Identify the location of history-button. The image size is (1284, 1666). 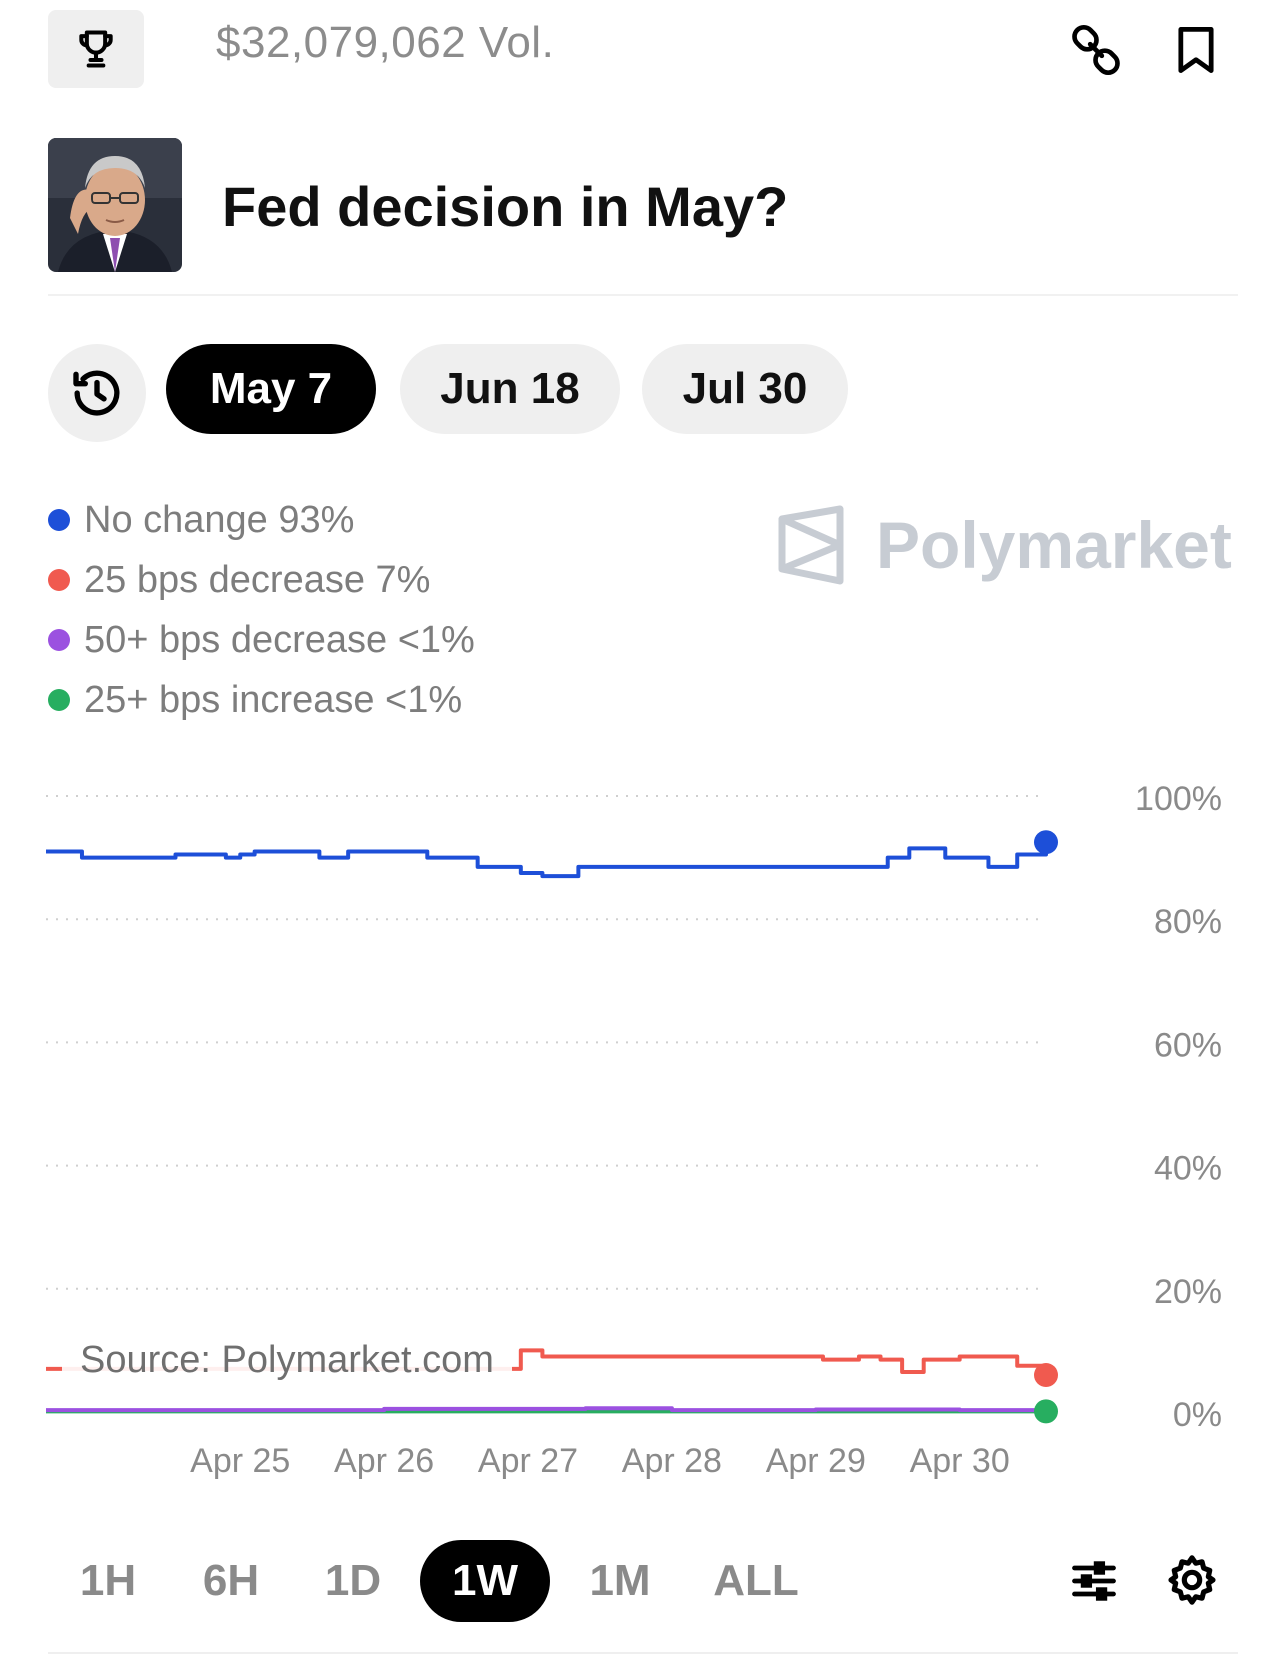
(97, 393).